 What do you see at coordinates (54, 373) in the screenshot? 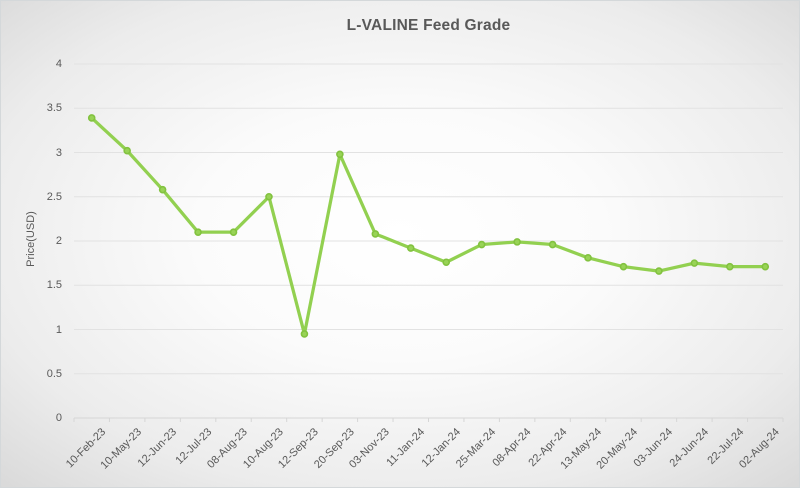
I see `y-tick-label: 0.5` at bounding box center [54, 373].